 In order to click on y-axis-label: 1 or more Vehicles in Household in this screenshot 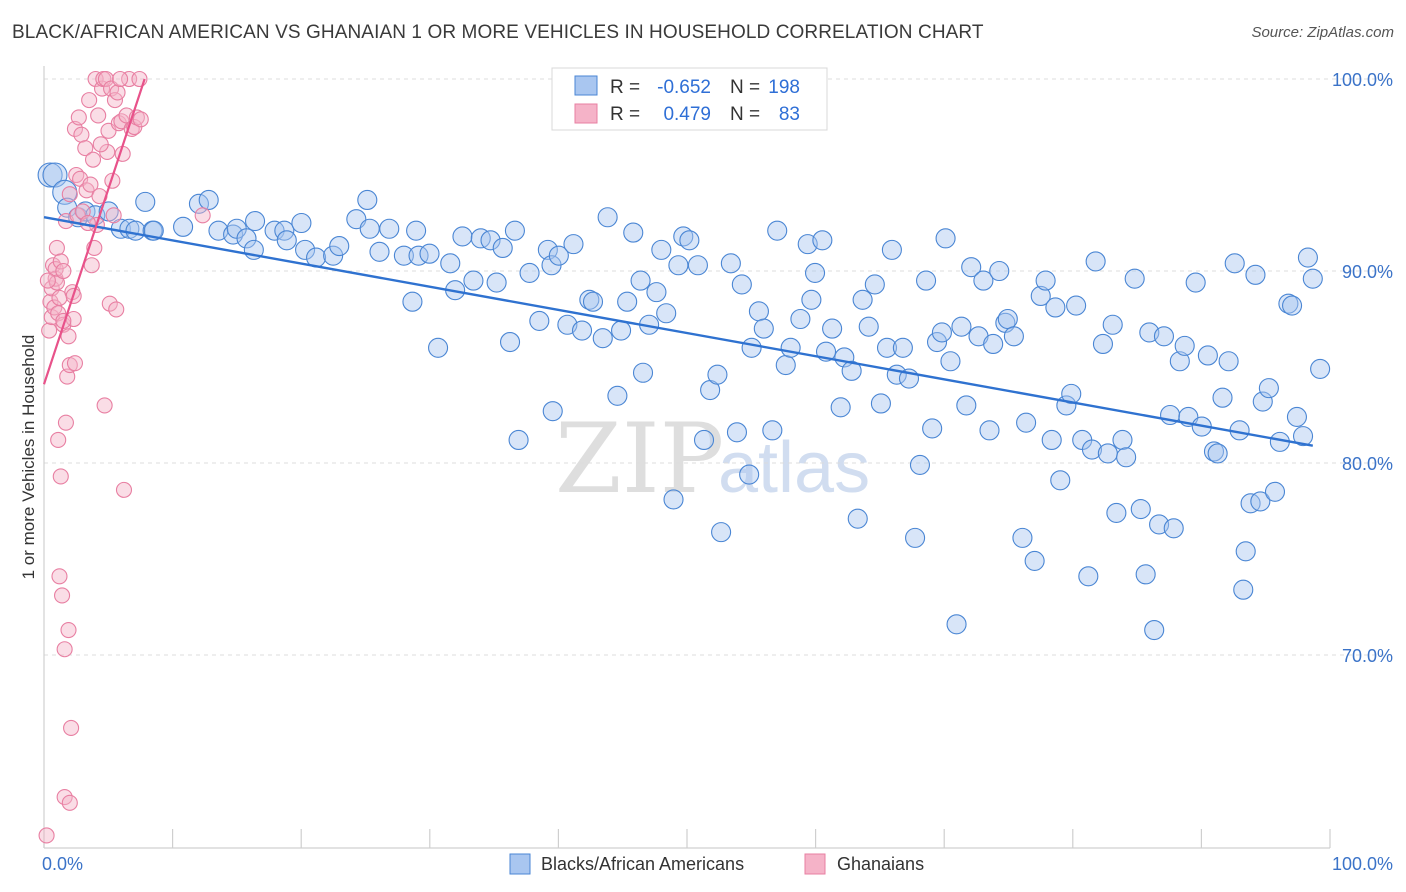, I will do `click(28, 457)`.